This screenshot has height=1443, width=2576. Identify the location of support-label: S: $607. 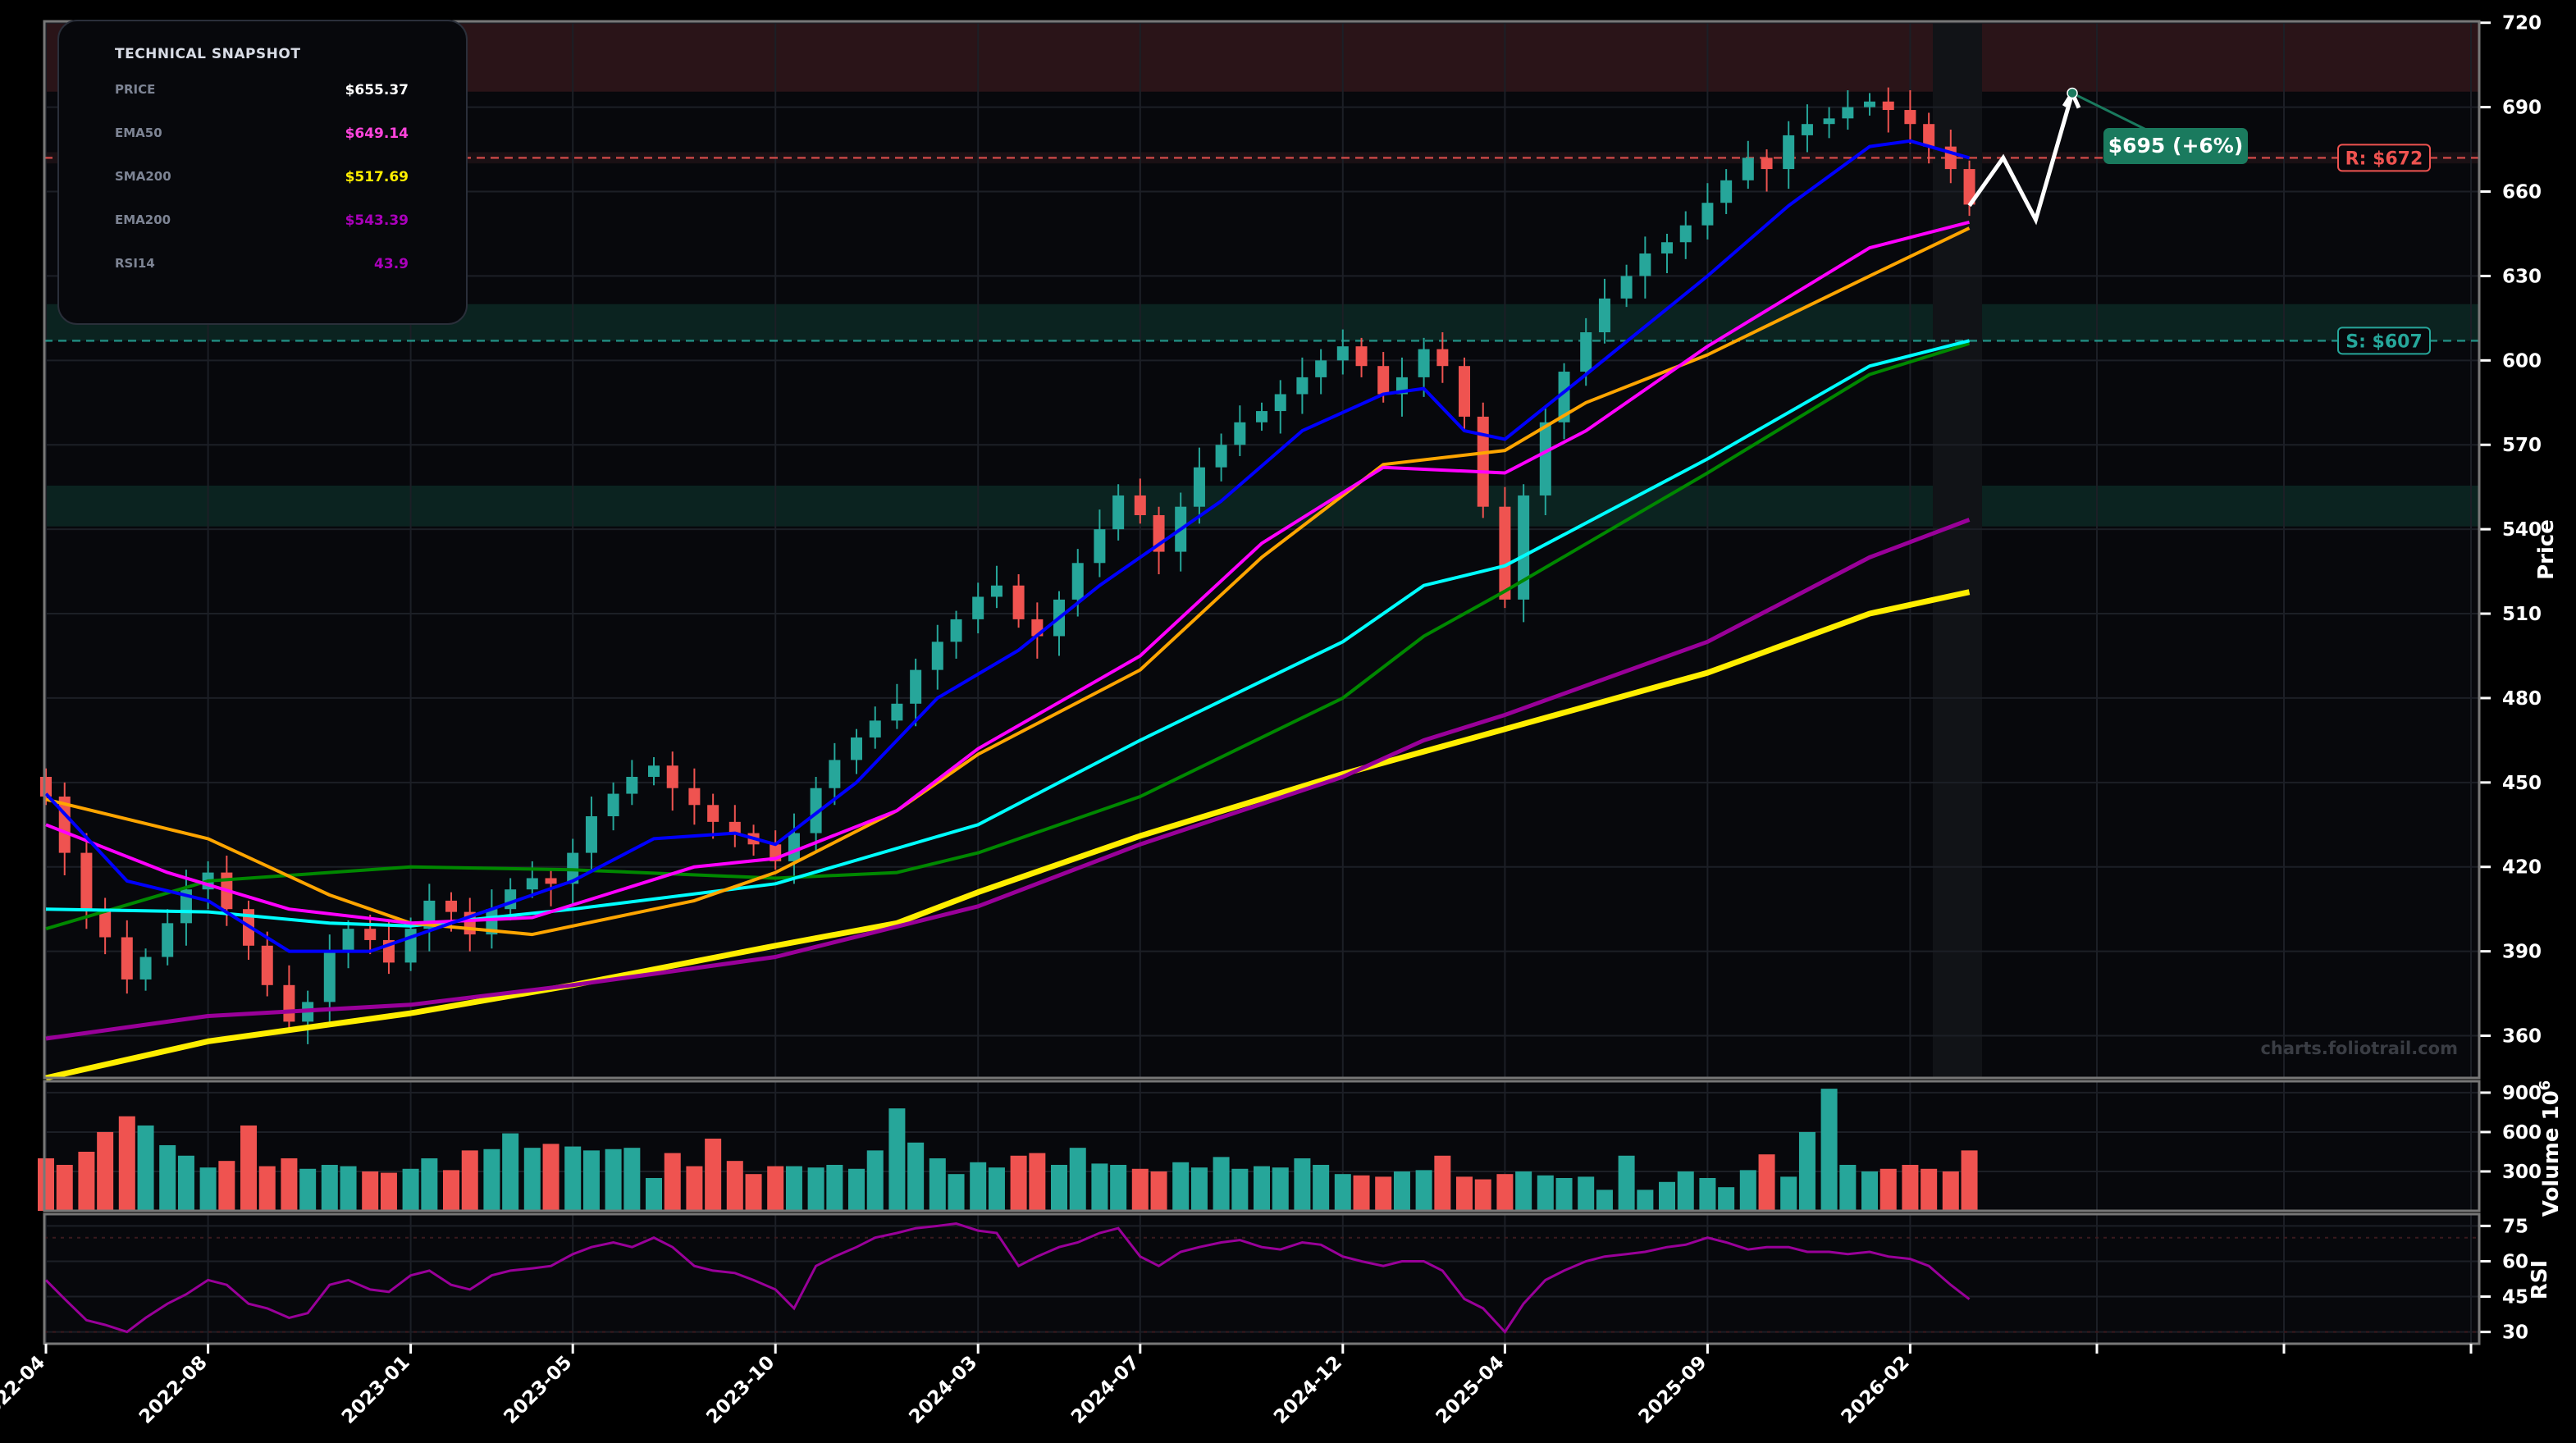
(2384, 341).